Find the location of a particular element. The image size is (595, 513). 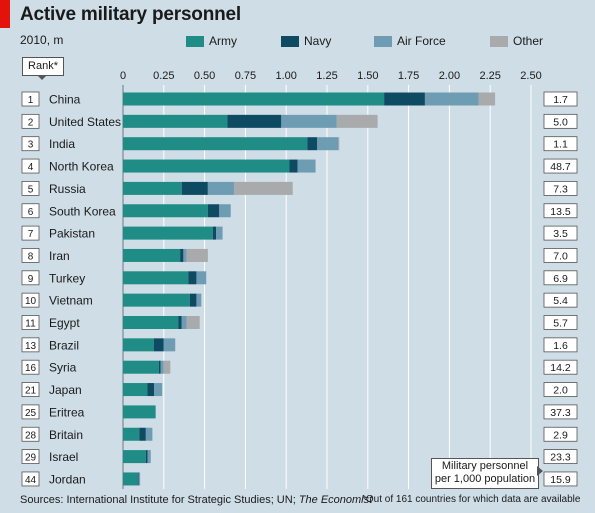

country-label: Vietnam is located at coordinates (71, 301).